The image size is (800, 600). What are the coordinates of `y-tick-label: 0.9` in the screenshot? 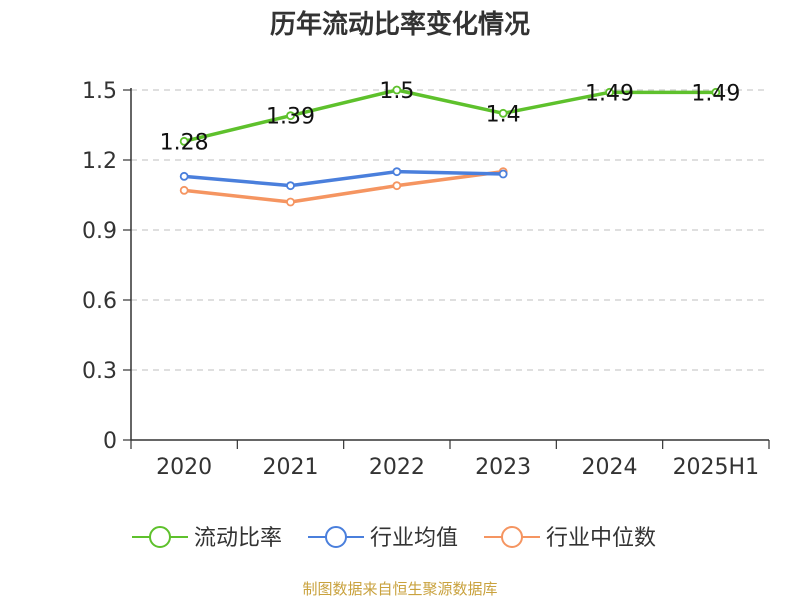 It's located at (99, 231).